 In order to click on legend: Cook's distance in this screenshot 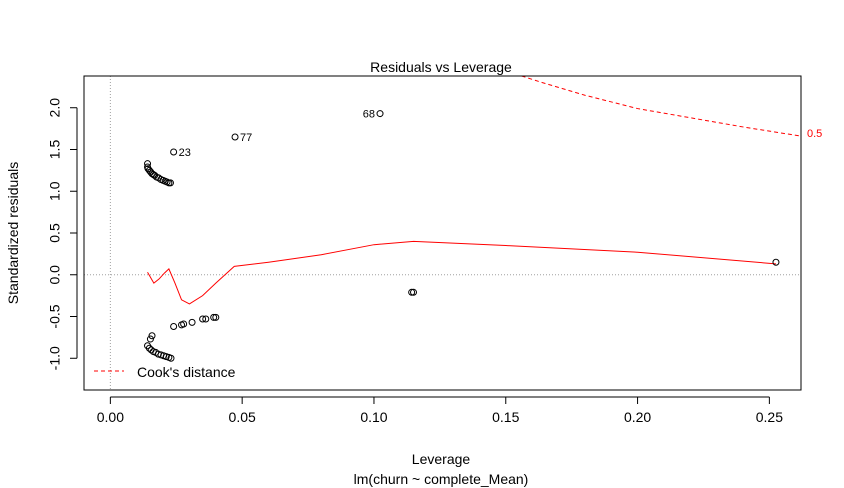, I will do `click(165, 372)`.